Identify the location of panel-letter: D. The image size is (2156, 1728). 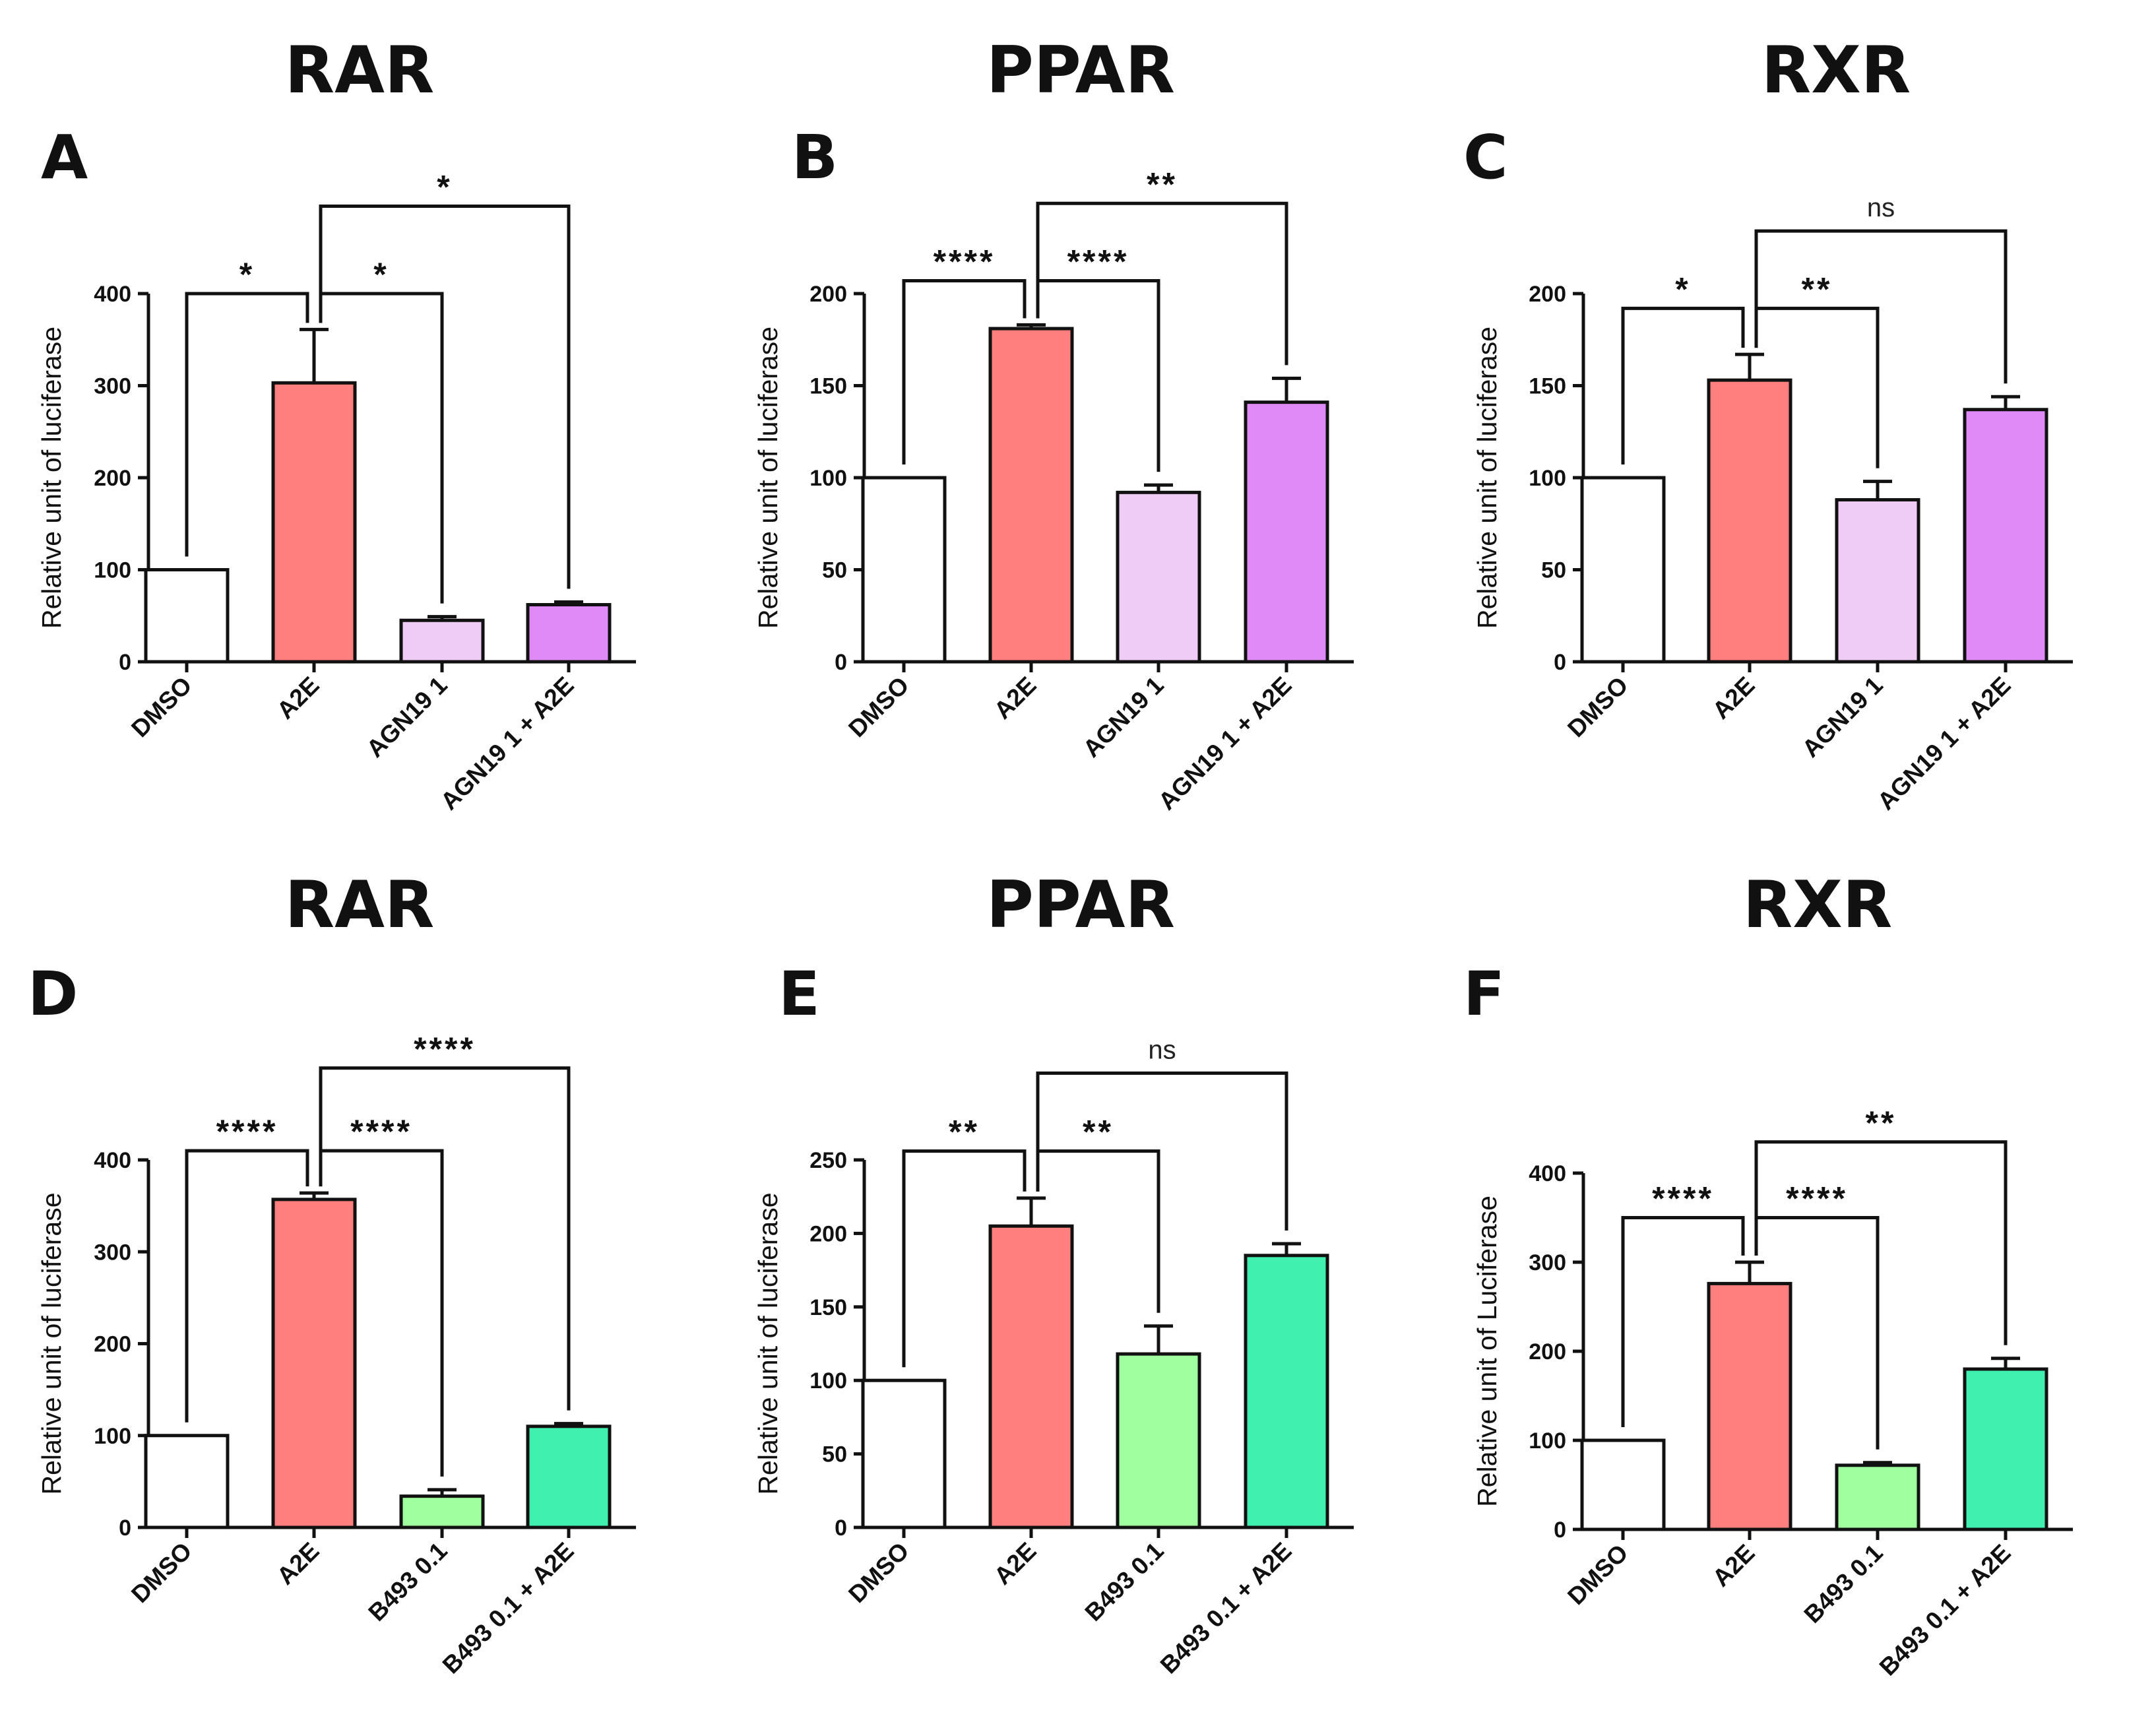
(53, 994).